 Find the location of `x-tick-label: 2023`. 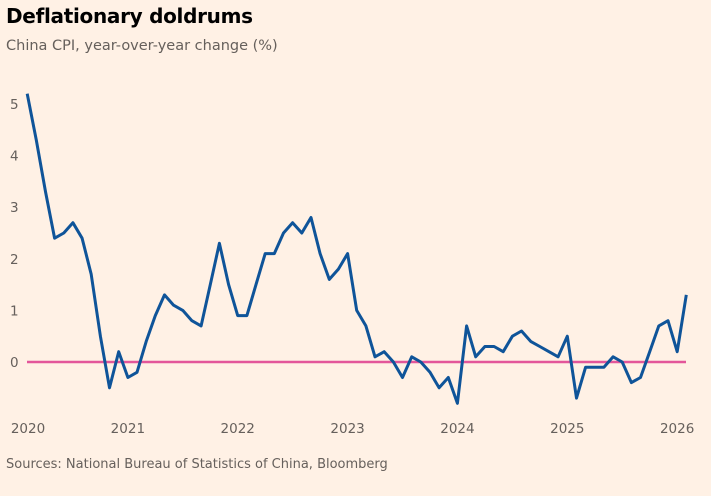

x-tick-label: 2023 is located at coordinates (347, 429).